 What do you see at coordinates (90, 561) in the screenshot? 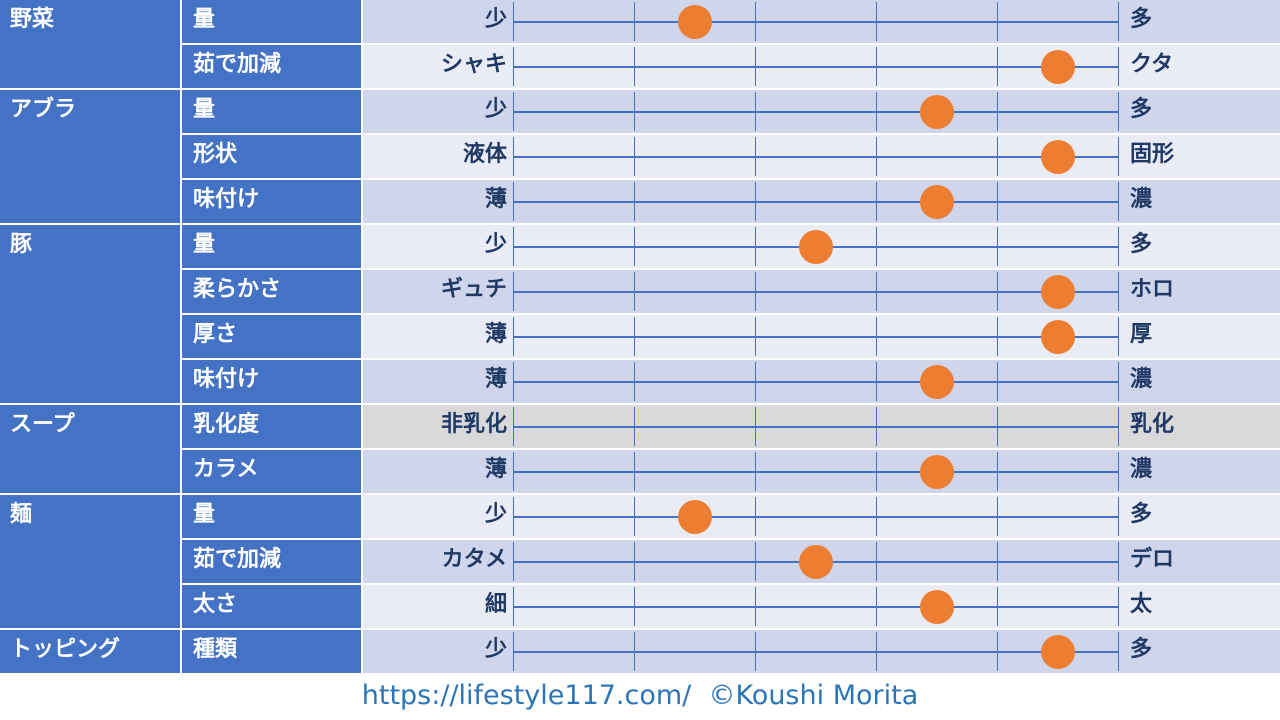
I see `category-cell: 麺` at bounding box center [90, 561].